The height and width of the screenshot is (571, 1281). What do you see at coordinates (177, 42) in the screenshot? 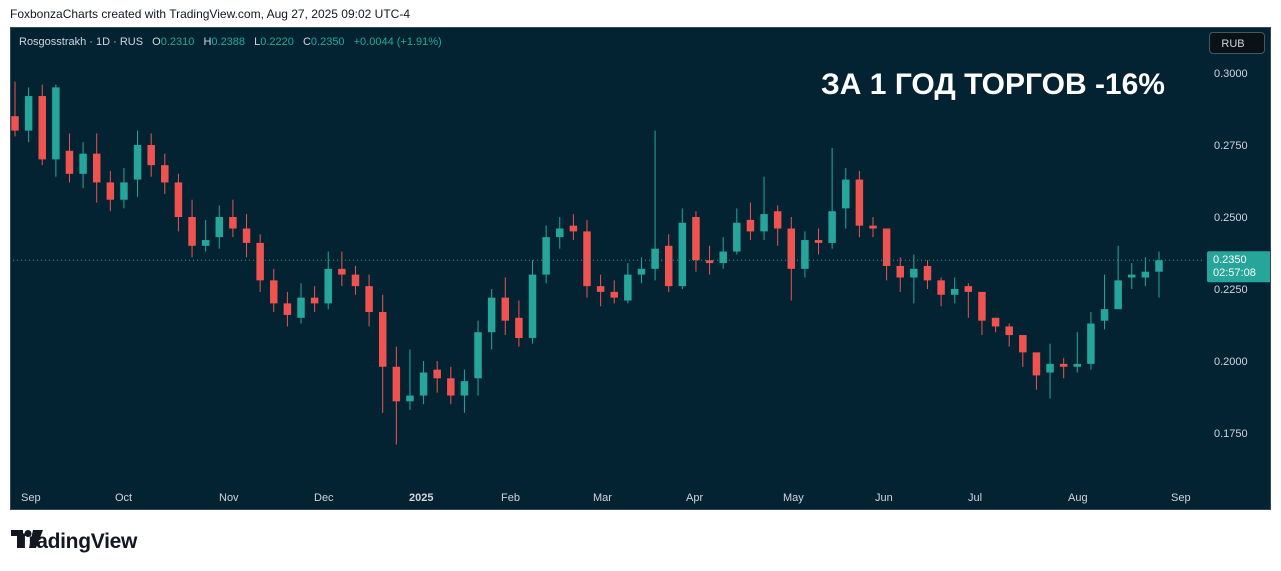
I see `open-value: 0.2310` at bounding box center [177, 42].